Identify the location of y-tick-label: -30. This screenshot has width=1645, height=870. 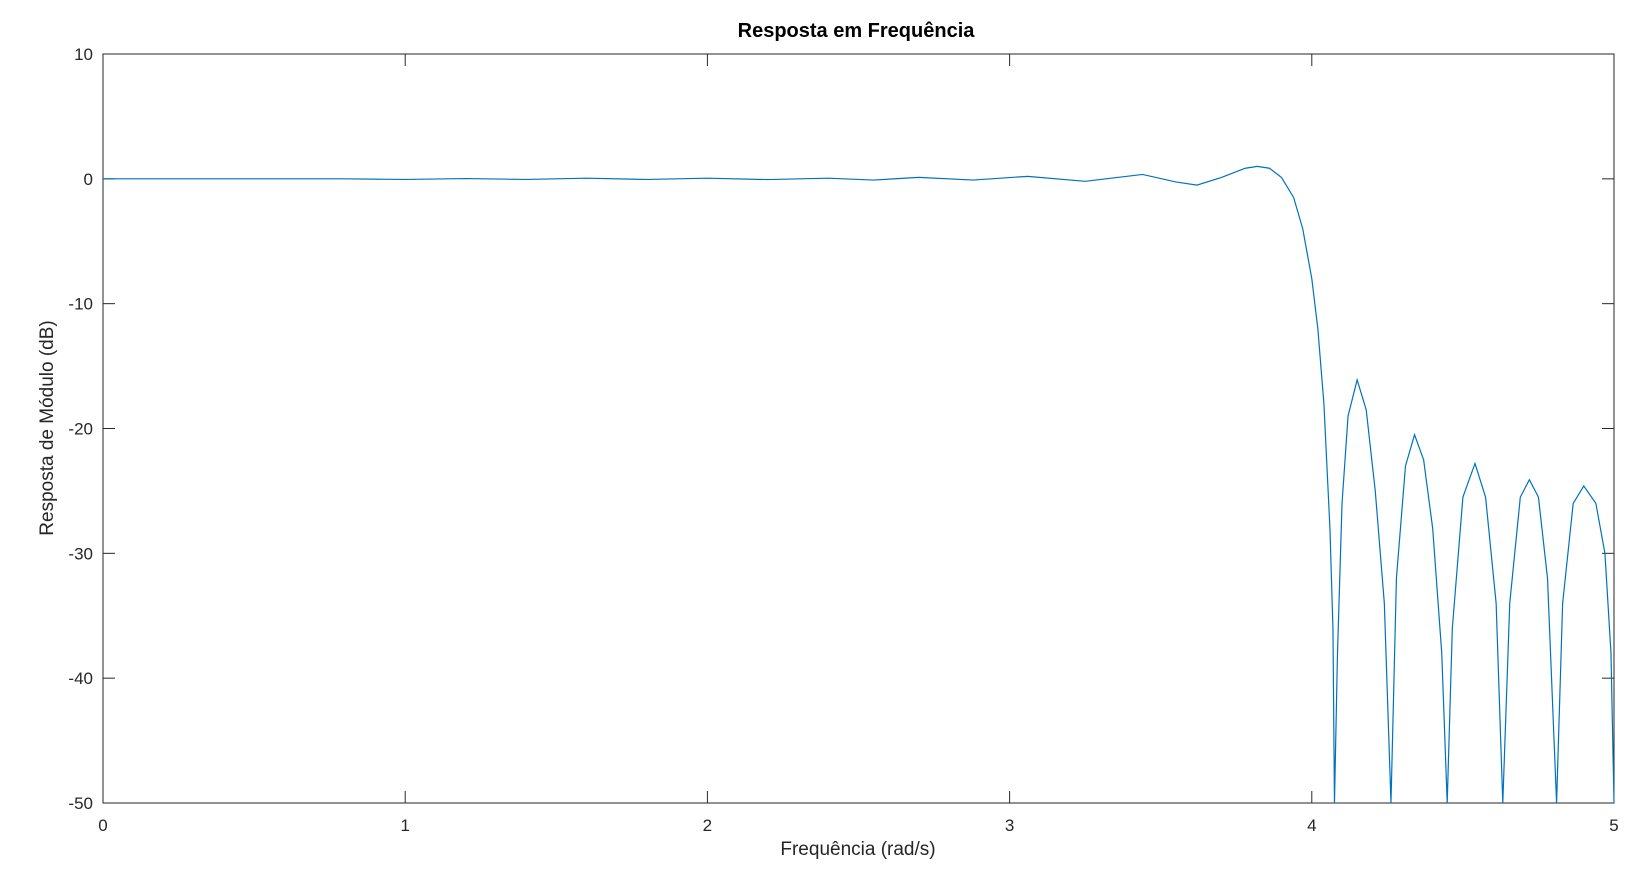
(80, 553).